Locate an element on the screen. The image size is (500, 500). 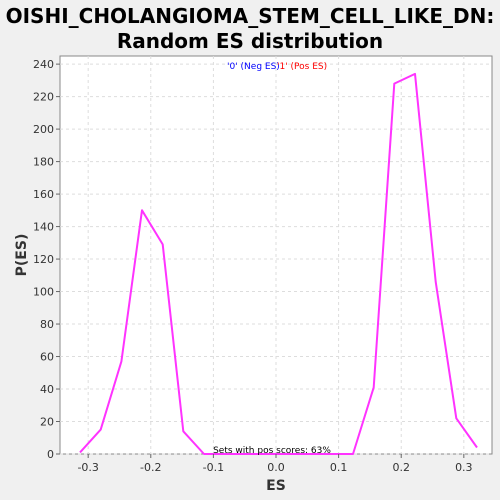
y-tick-label: 0 is located at coordinates (50, 454).